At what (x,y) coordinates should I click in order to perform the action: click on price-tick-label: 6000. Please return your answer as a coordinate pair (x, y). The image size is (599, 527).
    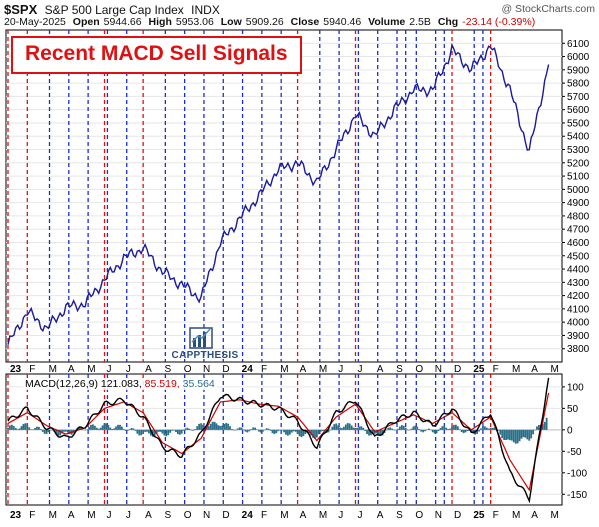
    Looking at the image, I should click on (578, 57).